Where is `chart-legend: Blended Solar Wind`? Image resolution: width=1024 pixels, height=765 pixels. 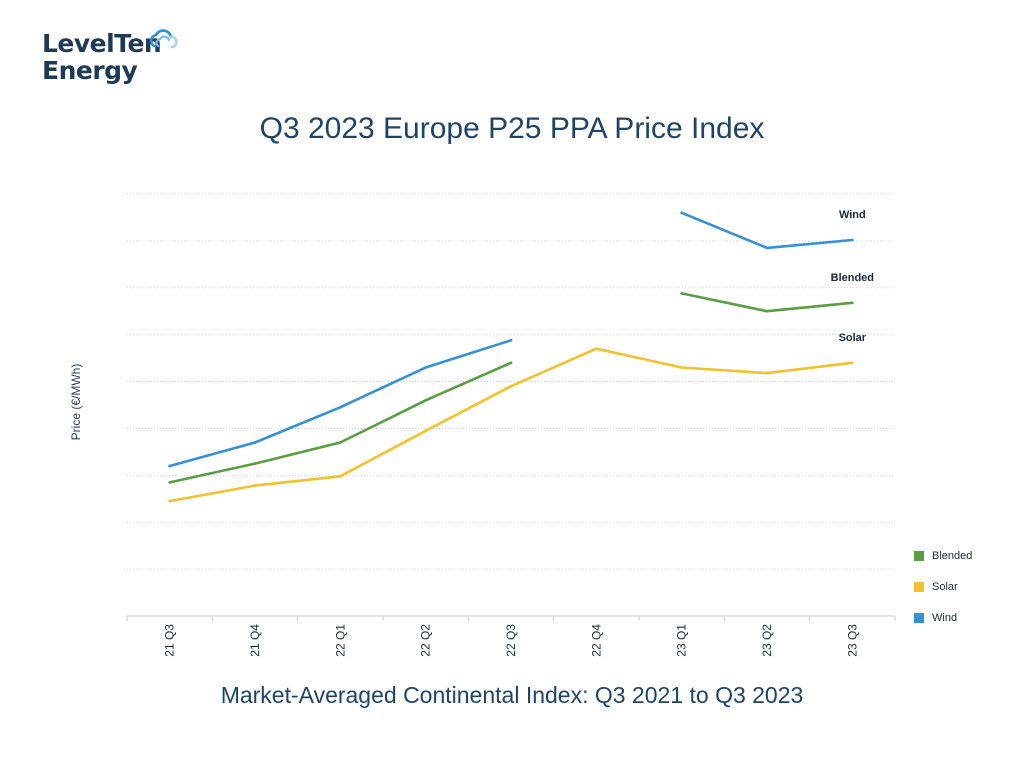
chart-legend: Blended Solar Wind is located at coordinates (943, 586).